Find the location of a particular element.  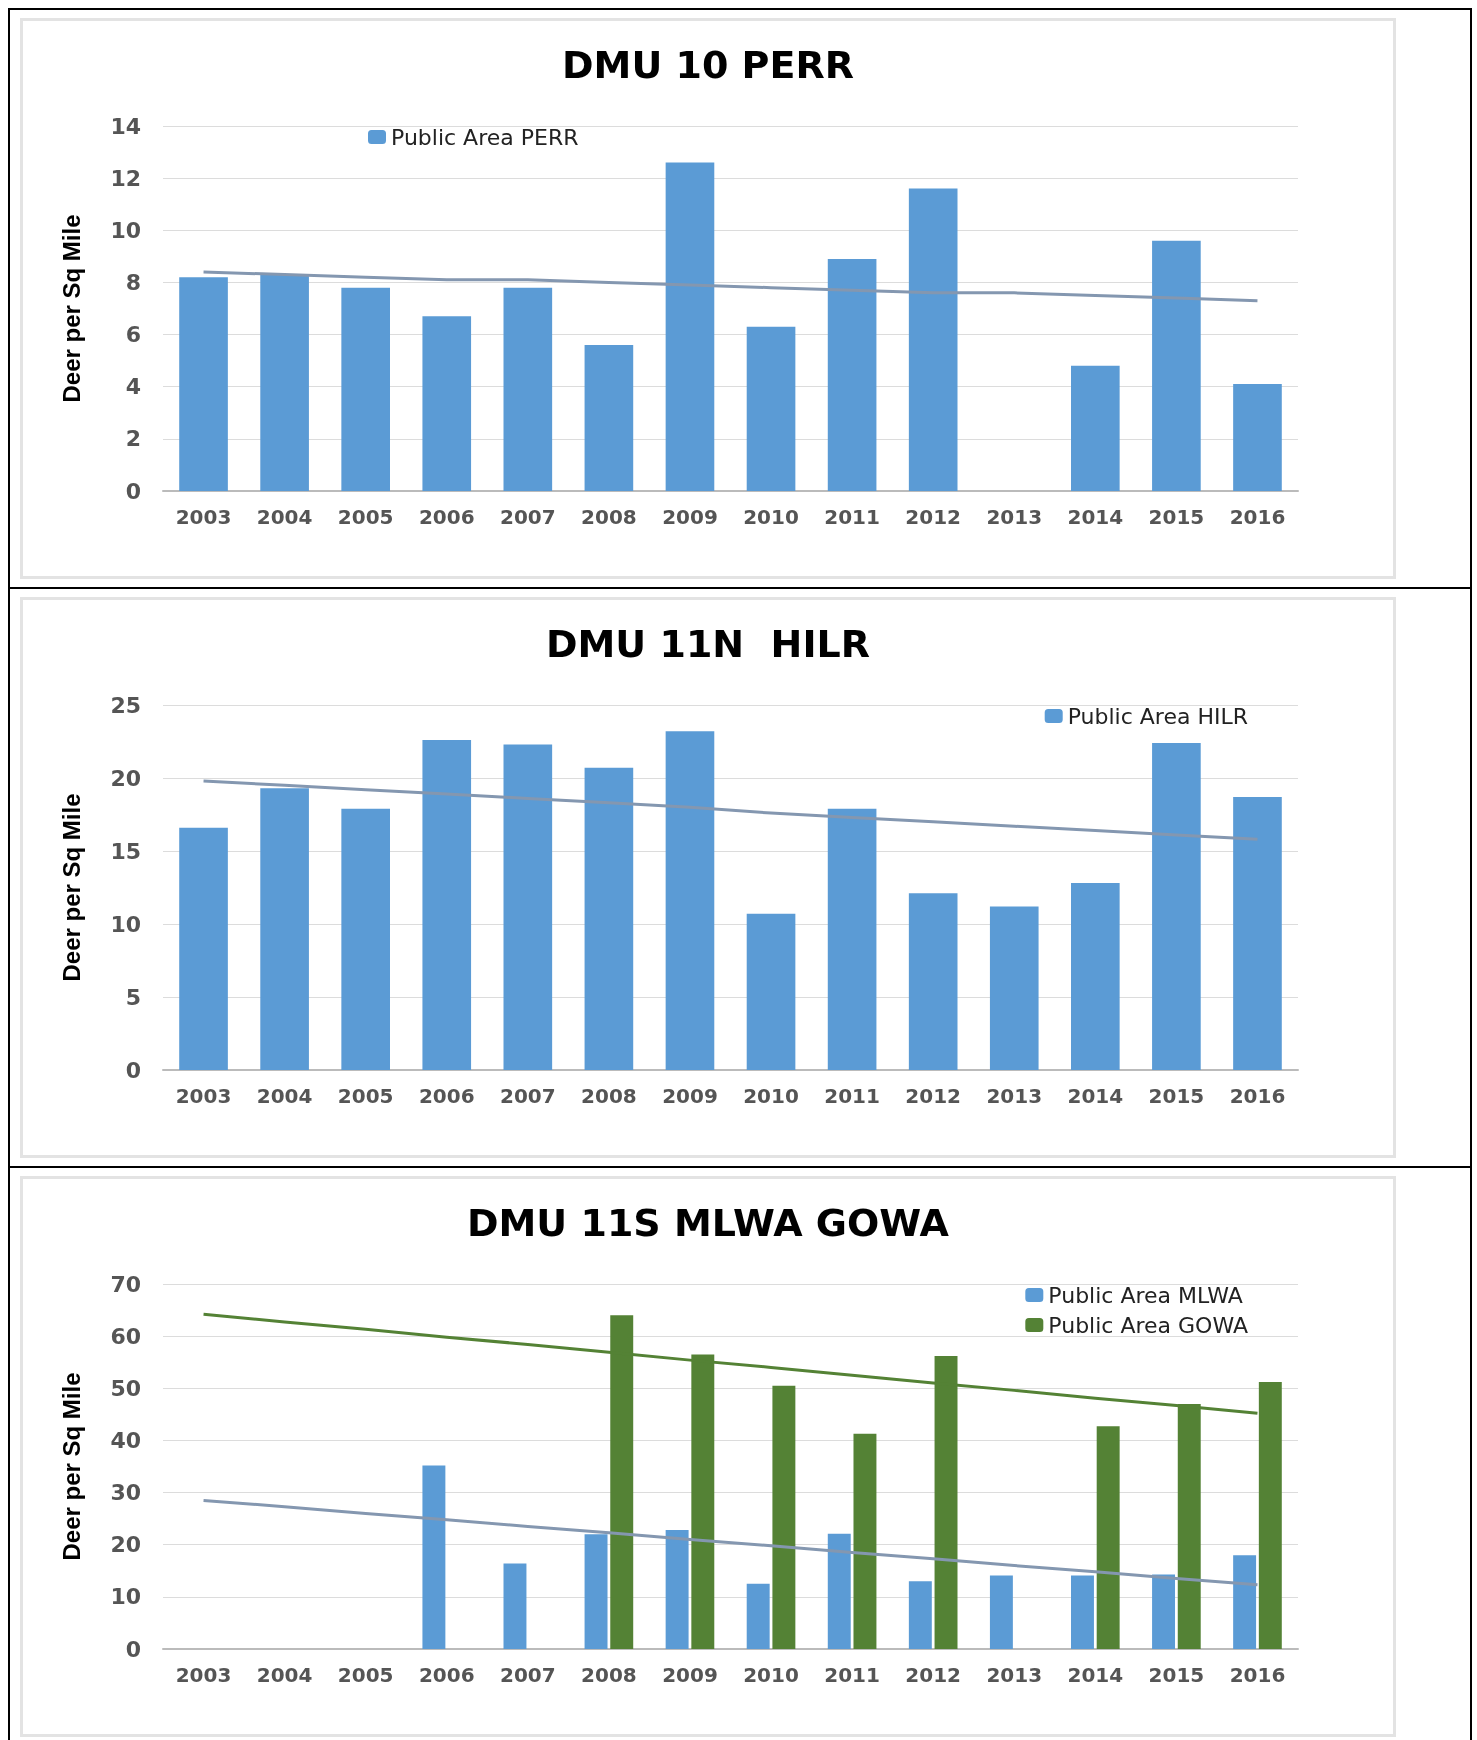

y-tick-label: 25 is located at coordinates (125, 705).